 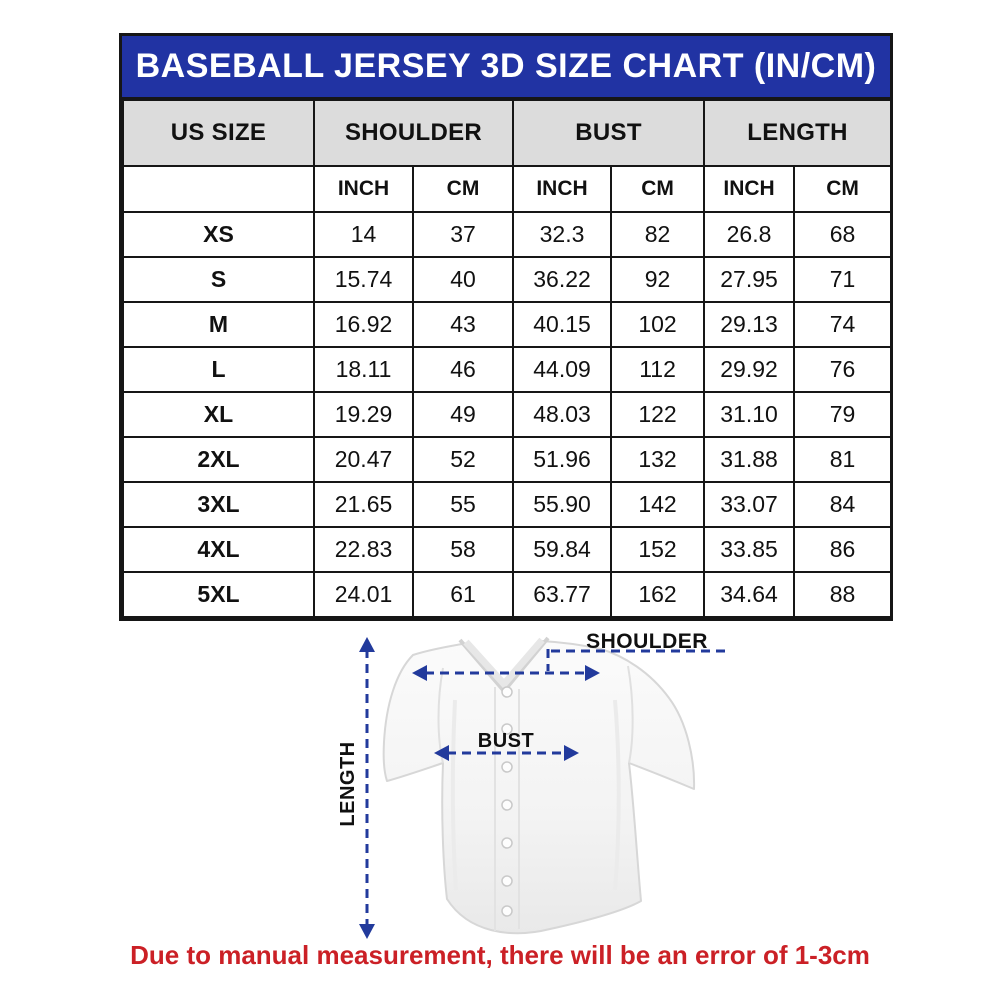 What do you see at coordinates (463, 234) in the screenshot?
I see `value-cell: 37` at bounding box center [463, 234].